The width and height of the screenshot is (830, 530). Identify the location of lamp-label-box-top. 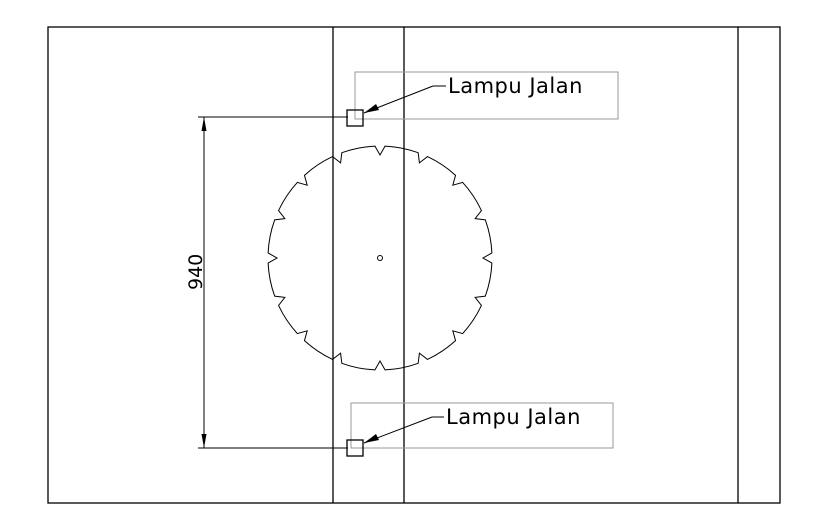
(486, 95).